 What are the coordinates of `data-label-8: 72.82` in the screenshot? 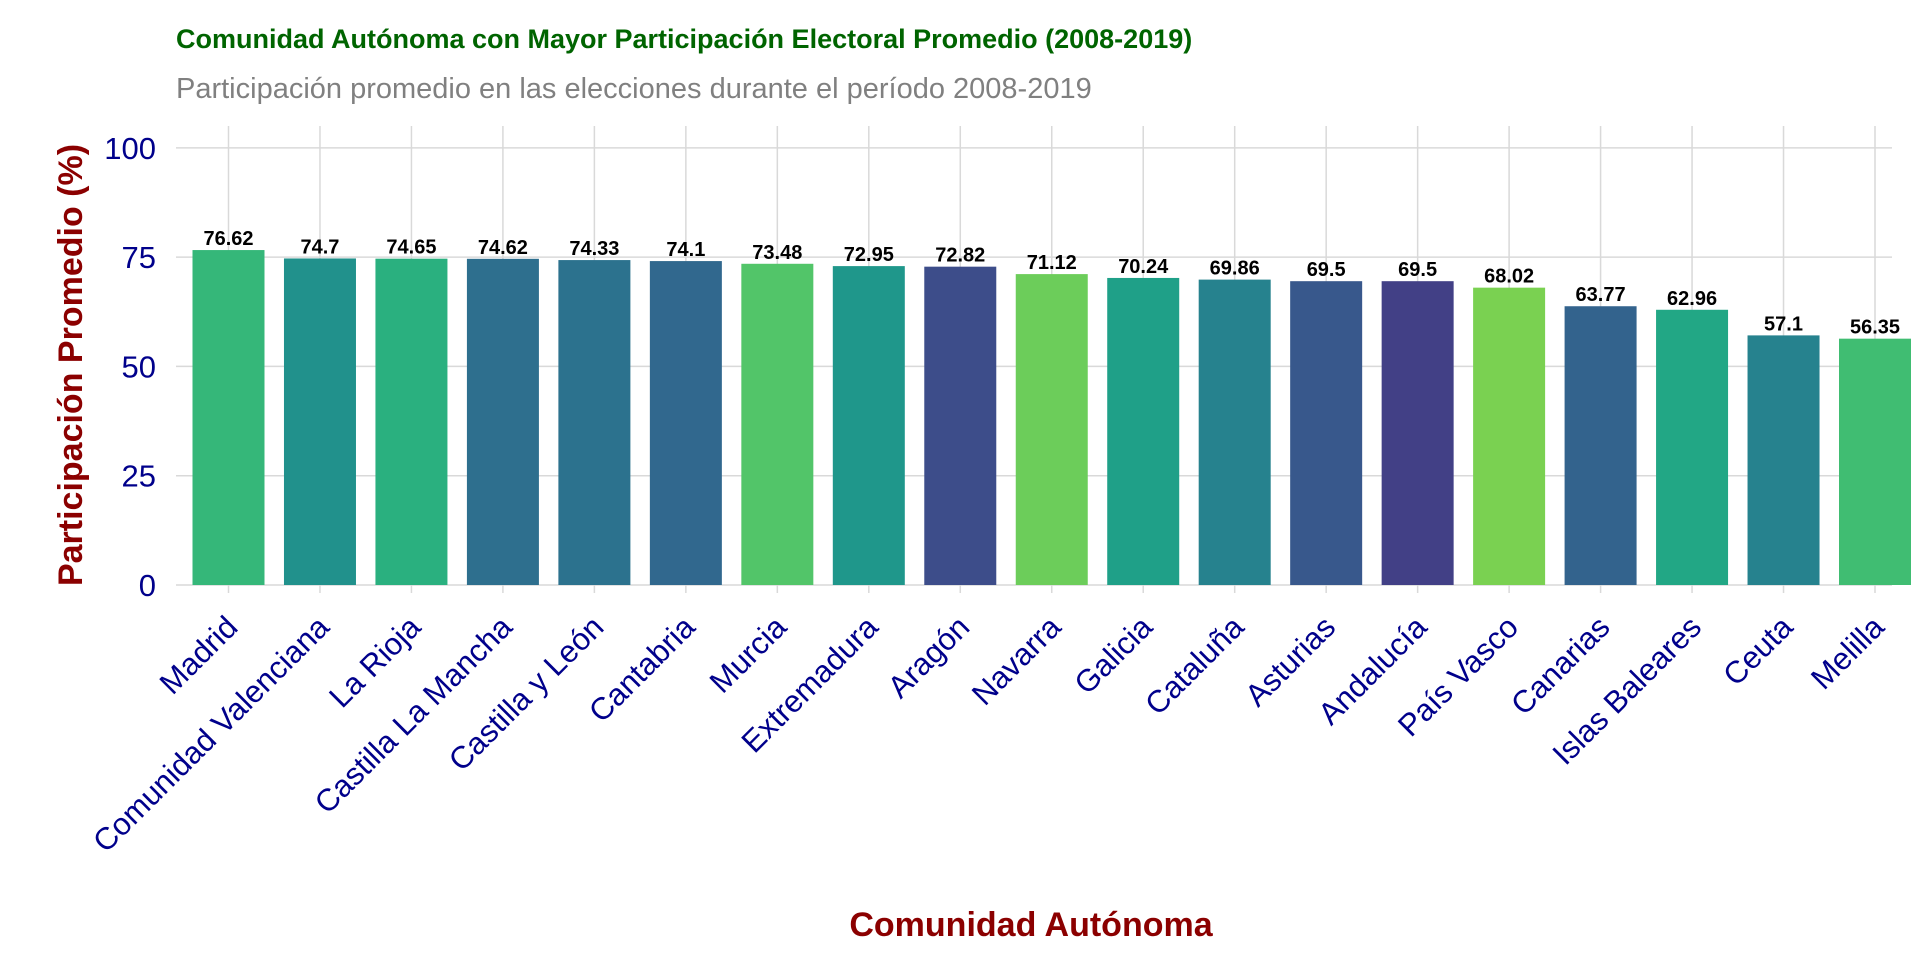 It's located at (960, 256).